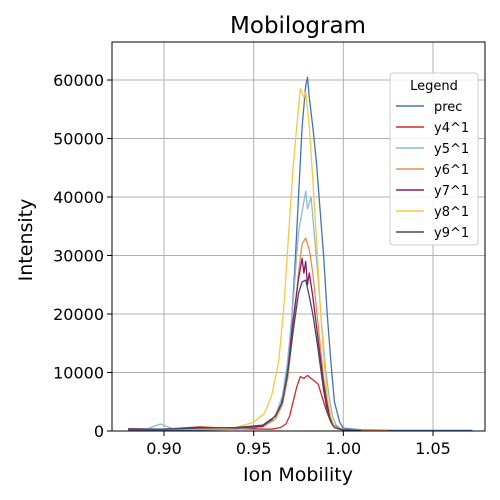 Image resolution: width=500 pixels, height=500 pixels. I want to click on legend-label: y8^1, so click(451, 212).